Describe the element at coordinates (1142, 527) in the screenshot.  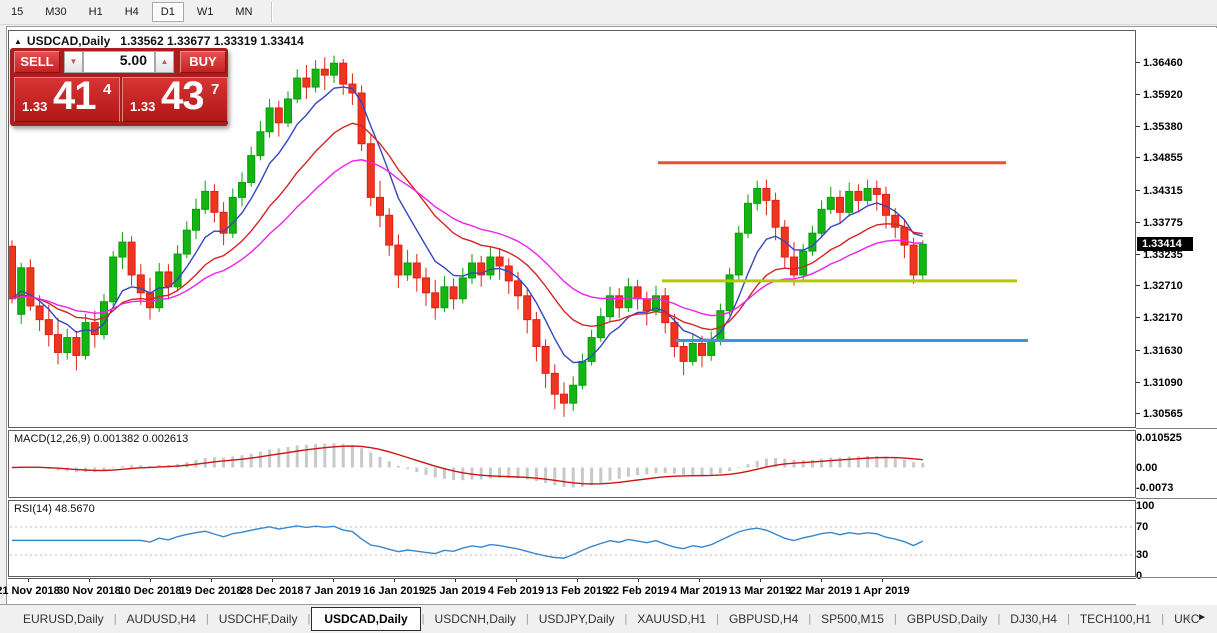
I see `rsi-axis-tick: 70` at that location.